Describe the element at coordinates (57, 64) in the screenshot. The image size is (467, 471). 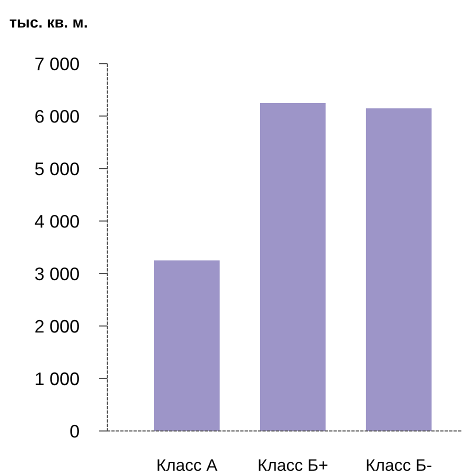
I see `y-tick-label: 7 000` at that location.